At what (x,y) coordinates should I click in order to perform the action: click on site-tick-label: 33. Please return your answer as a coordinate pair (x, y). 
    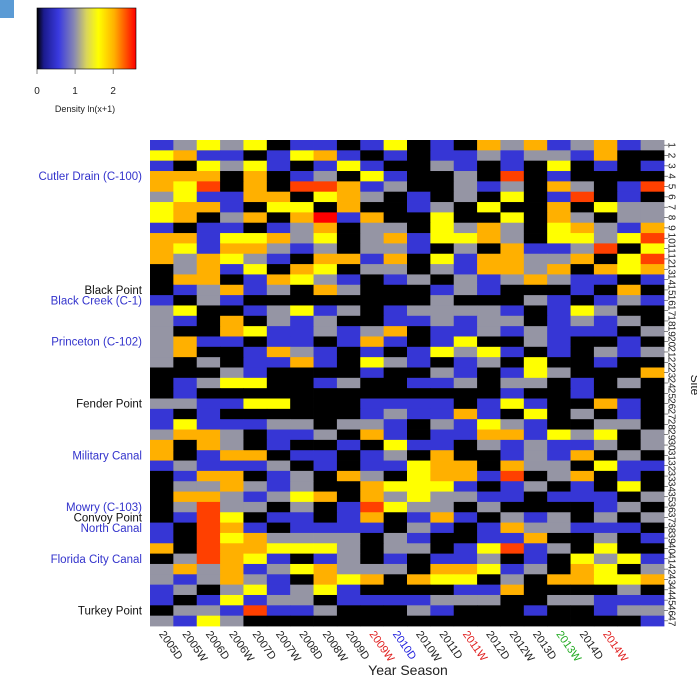
    Looking at the image, I should click on (670, 476).